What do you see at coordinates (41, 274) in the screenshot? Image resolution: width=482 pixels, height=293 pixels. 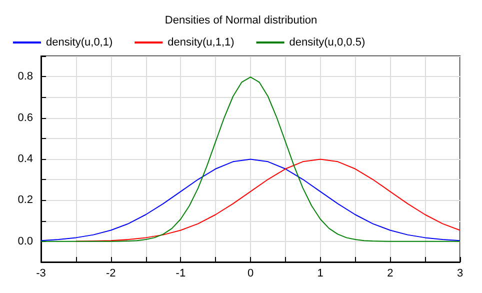 I see `x-tick-label: -3` at bounding box center [41, 274].